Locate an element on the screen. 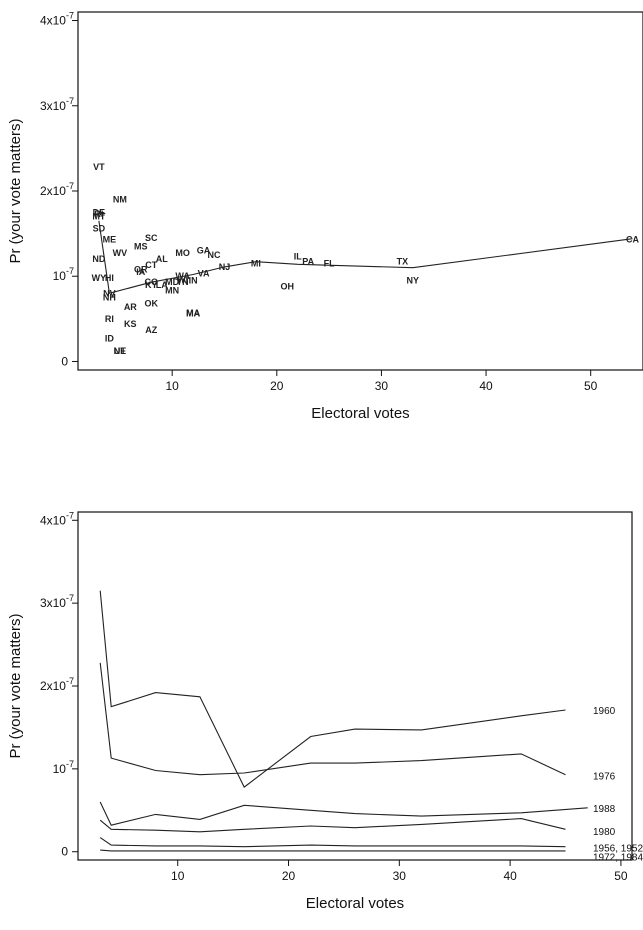  state-point-label: ND is located at coordinates (98, 259).